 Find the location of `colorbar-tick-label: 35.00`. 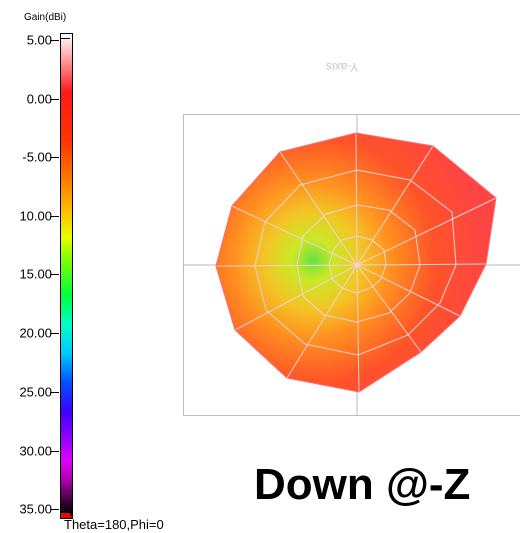

colorbar-tick-label: 35.00 is located at coordinates (35, 509).